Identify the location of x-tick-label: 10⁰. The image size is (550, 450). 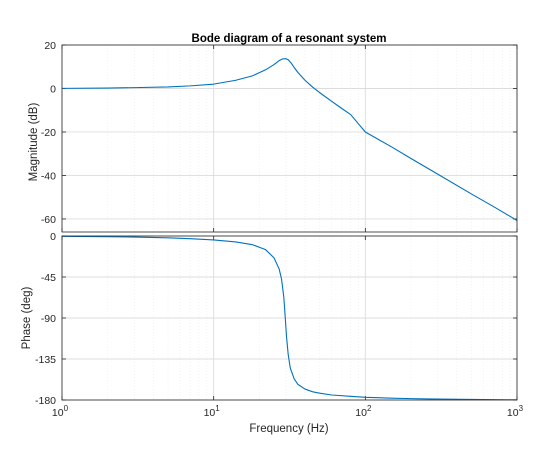
(60, 411).